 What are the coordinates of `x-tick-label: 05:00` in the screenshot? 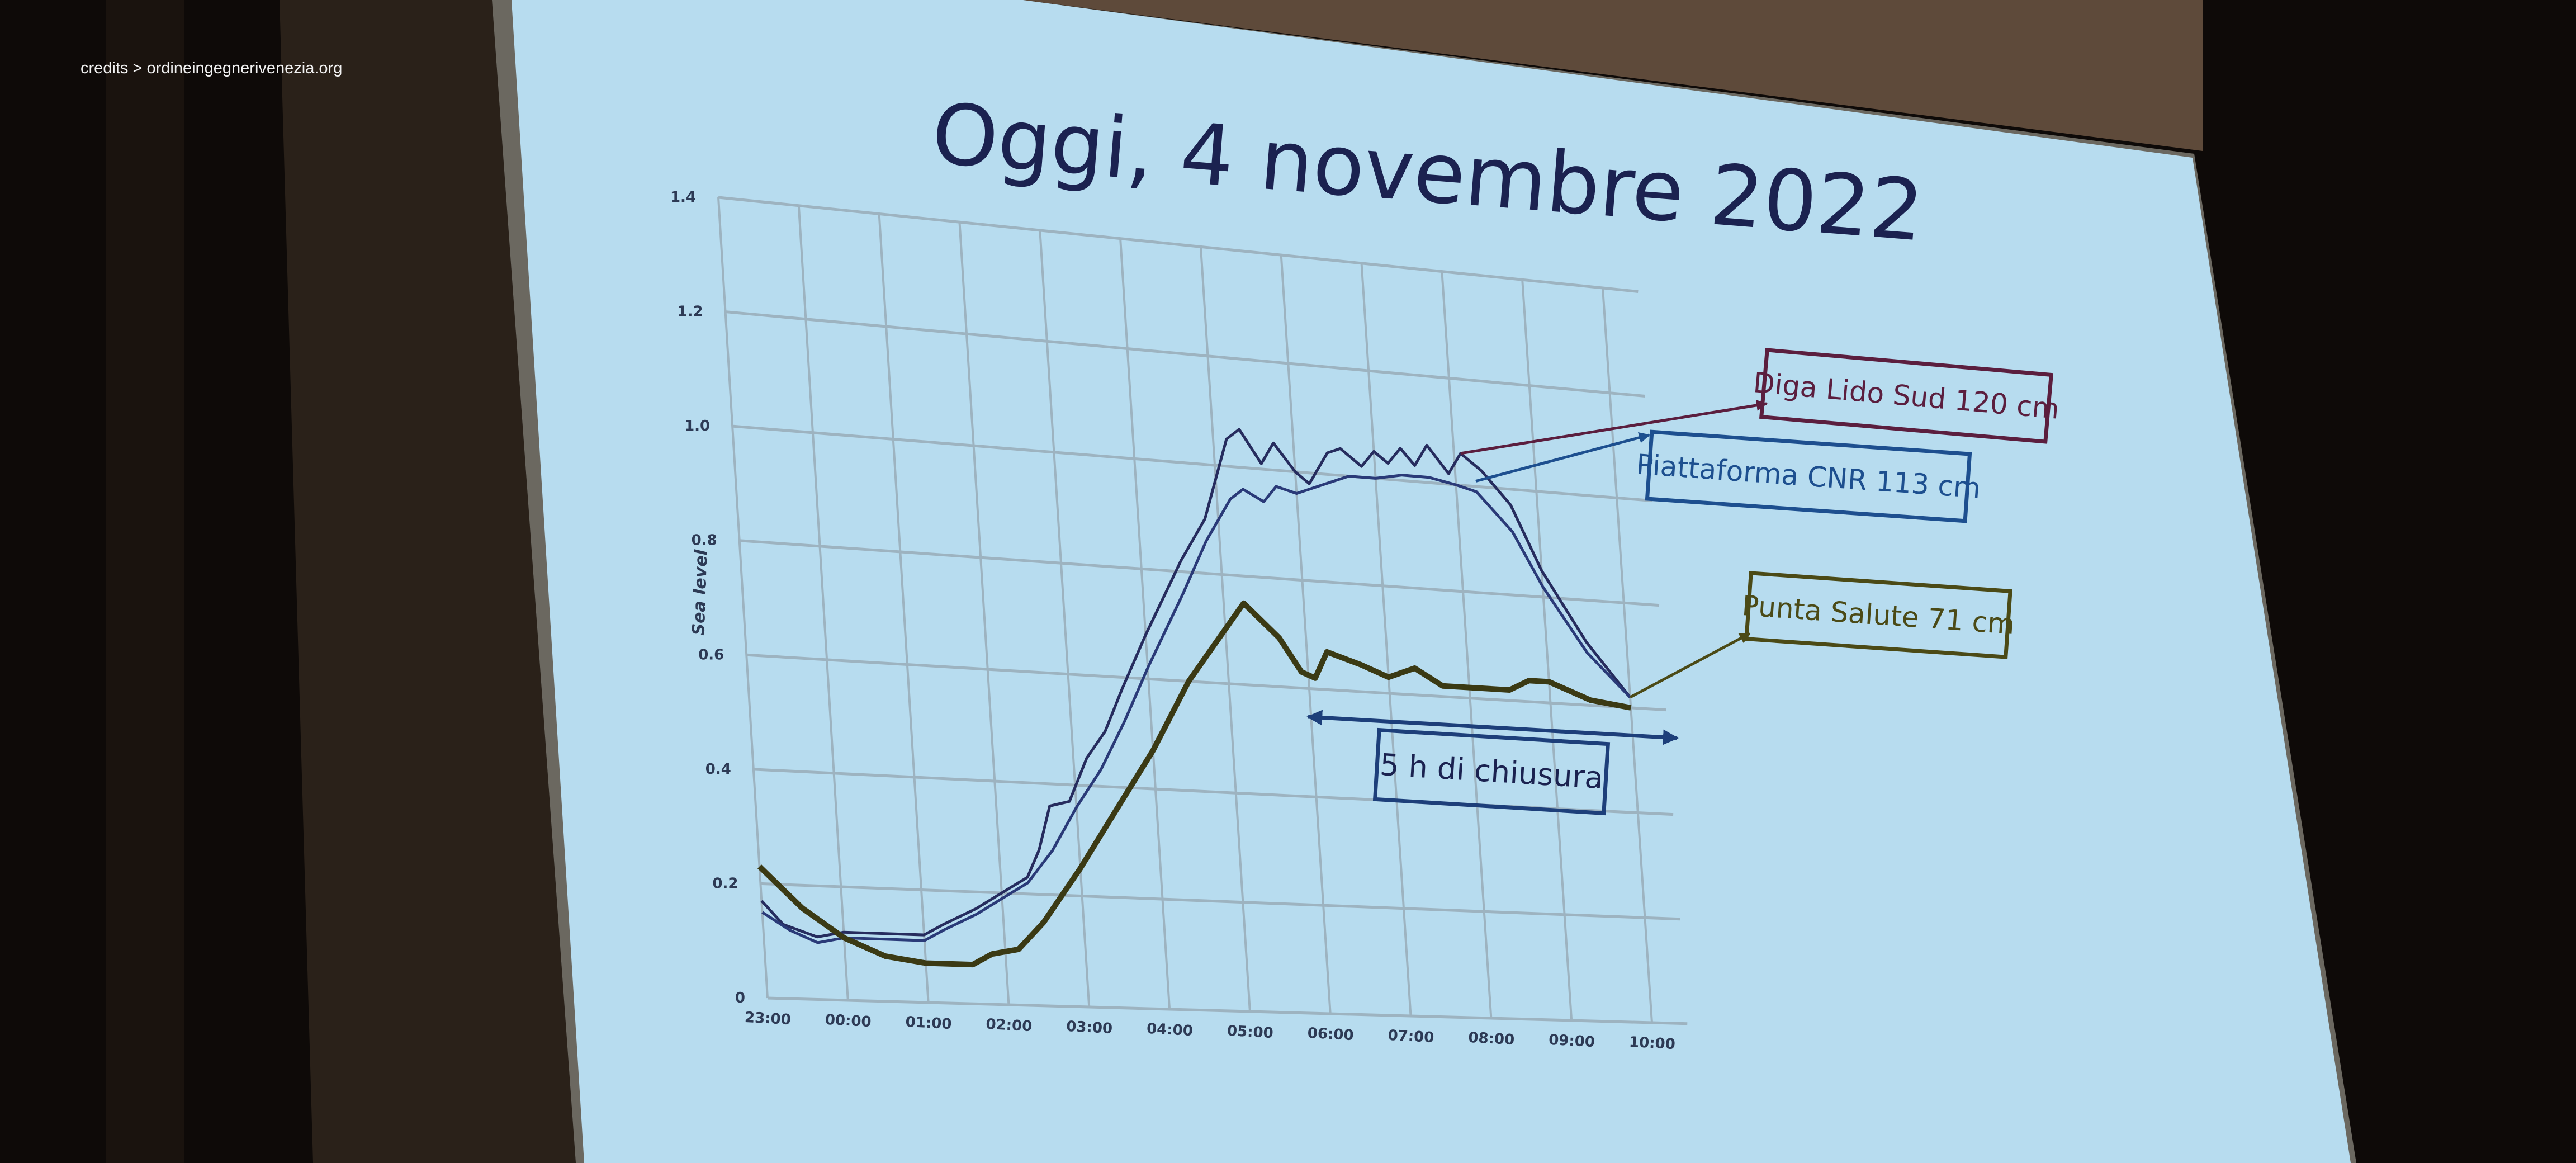 It's located at (1250, 1033).